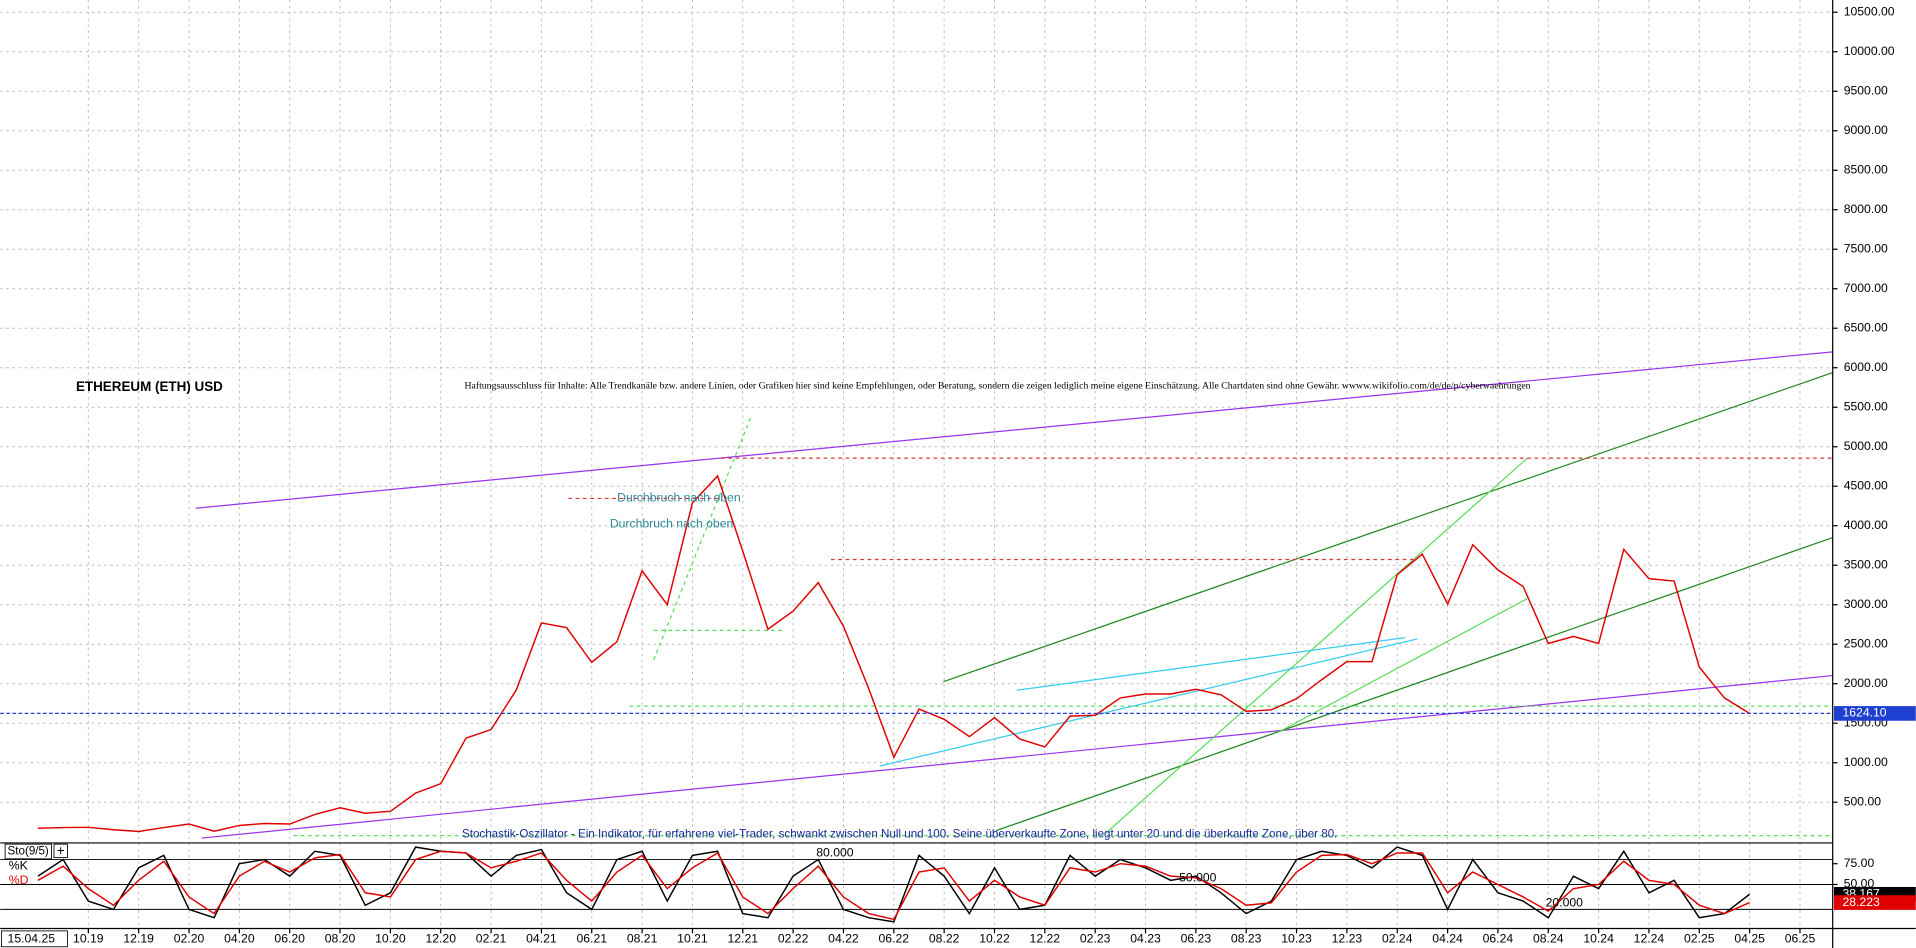 The height and width of the screenshot is (948, 1916). I want to click on y2-tick-label: 75.00, so click(1859, 863).